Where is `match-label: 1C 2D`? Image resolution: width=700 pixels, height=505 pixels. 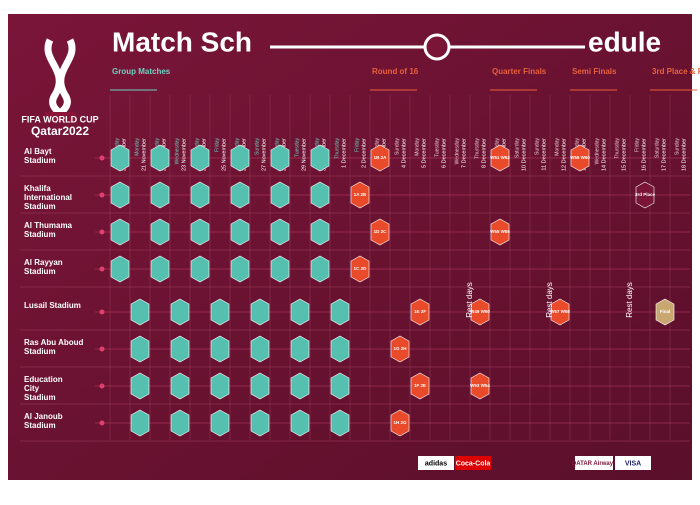
match-label: 1C 2D is located at coordinates (361, 268).